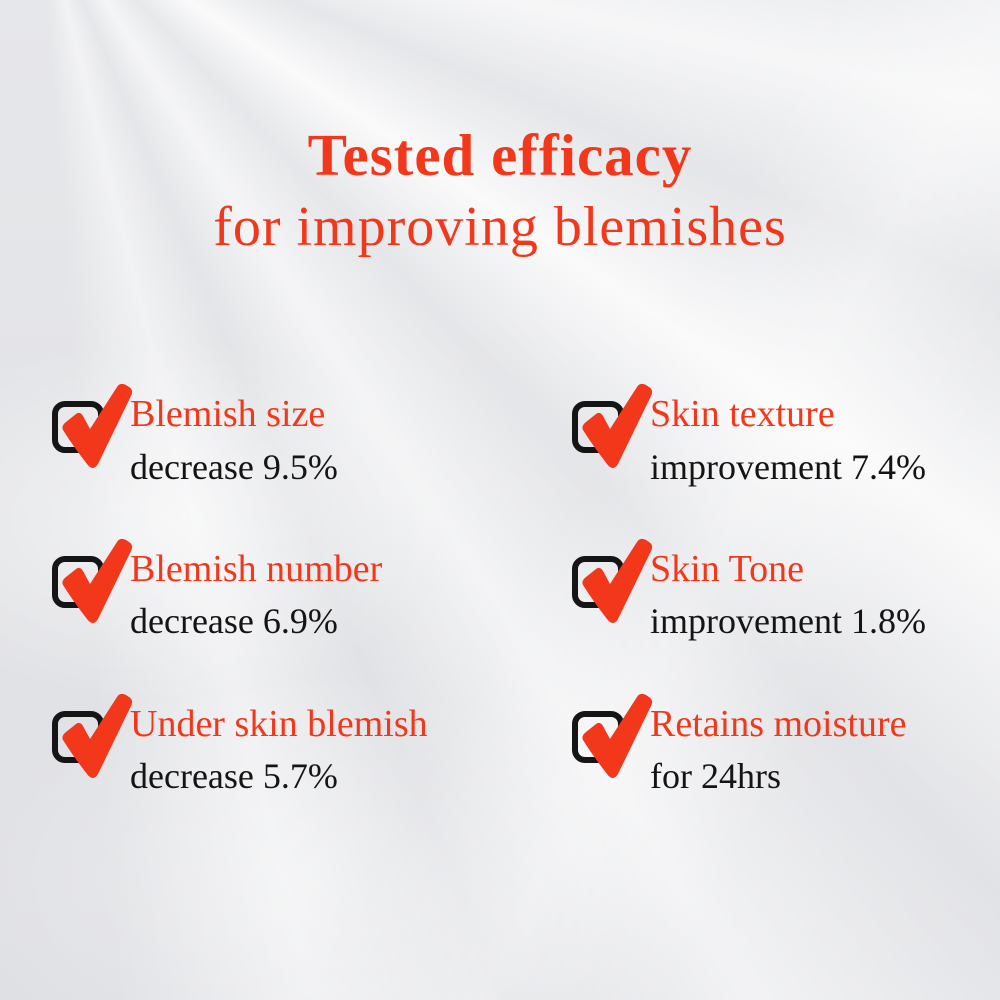 The image size is (1000, 1000). I want to click on item-text: Blemish size decrease 9.5%, so click(234, 440).